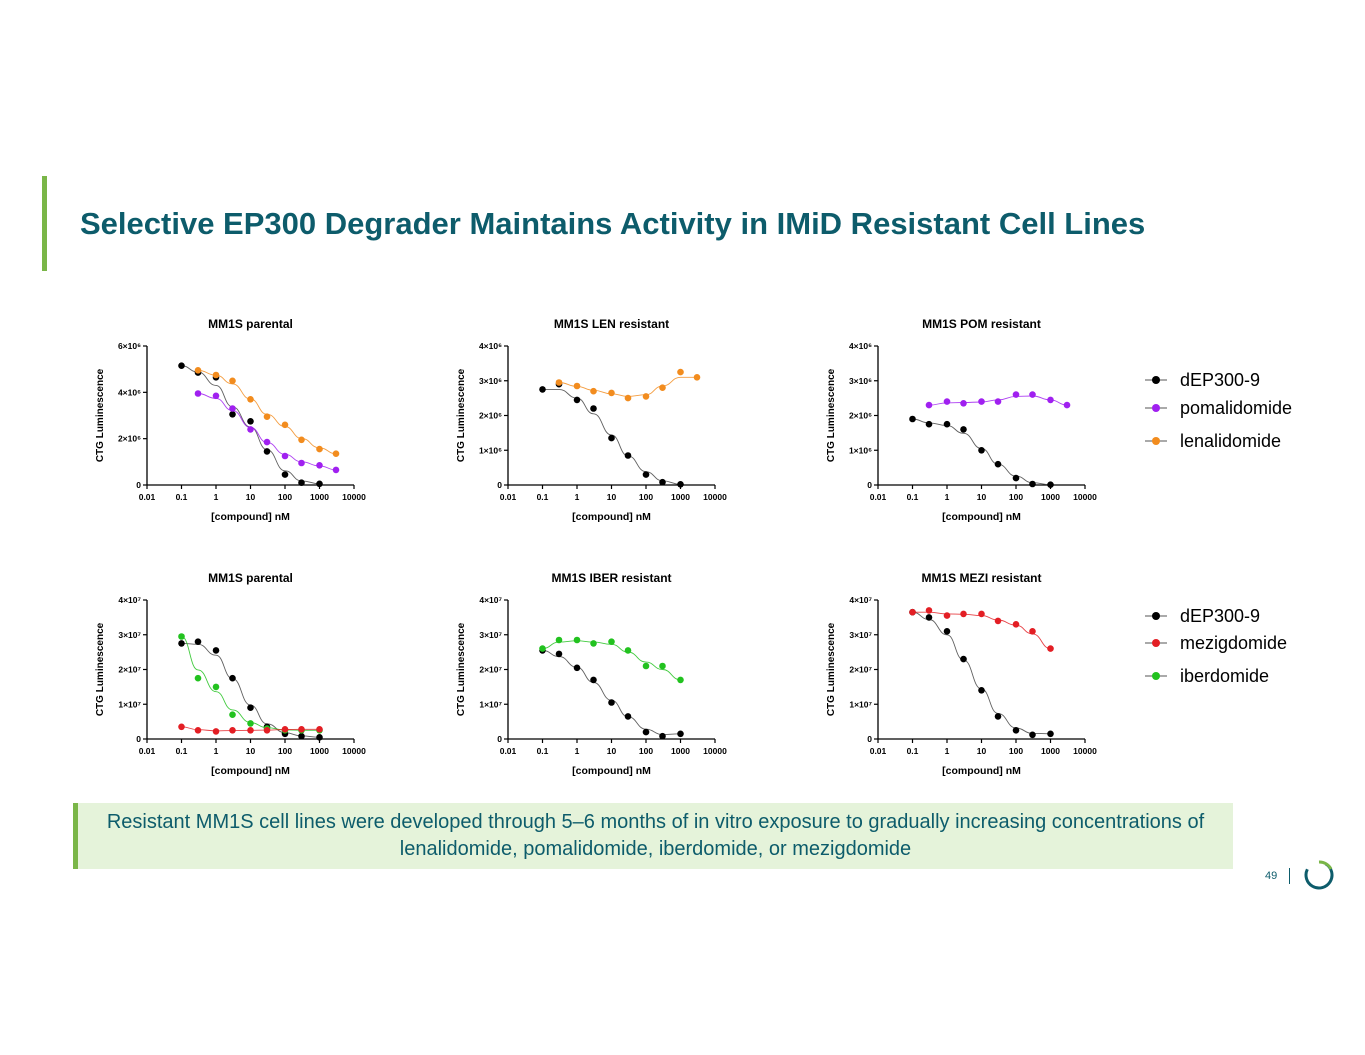 The height and width of the screenshot is (1055, 1365). What do you see at coordinates (981, 578) in the screenshot?
I see `chart-title: MM1S MEZI resistant` at bounding box center [981, 578].